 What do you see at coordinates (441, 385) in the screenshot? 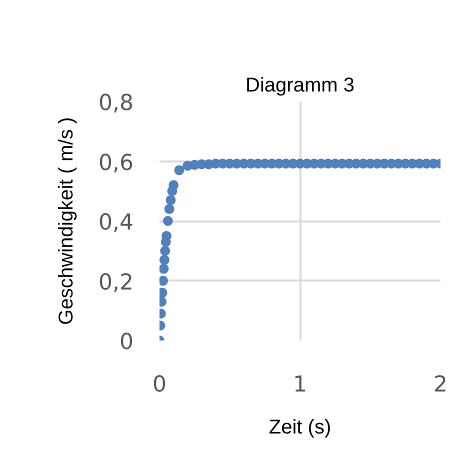
I see `x-tick-label: 2` at bounding box center [441, 385].